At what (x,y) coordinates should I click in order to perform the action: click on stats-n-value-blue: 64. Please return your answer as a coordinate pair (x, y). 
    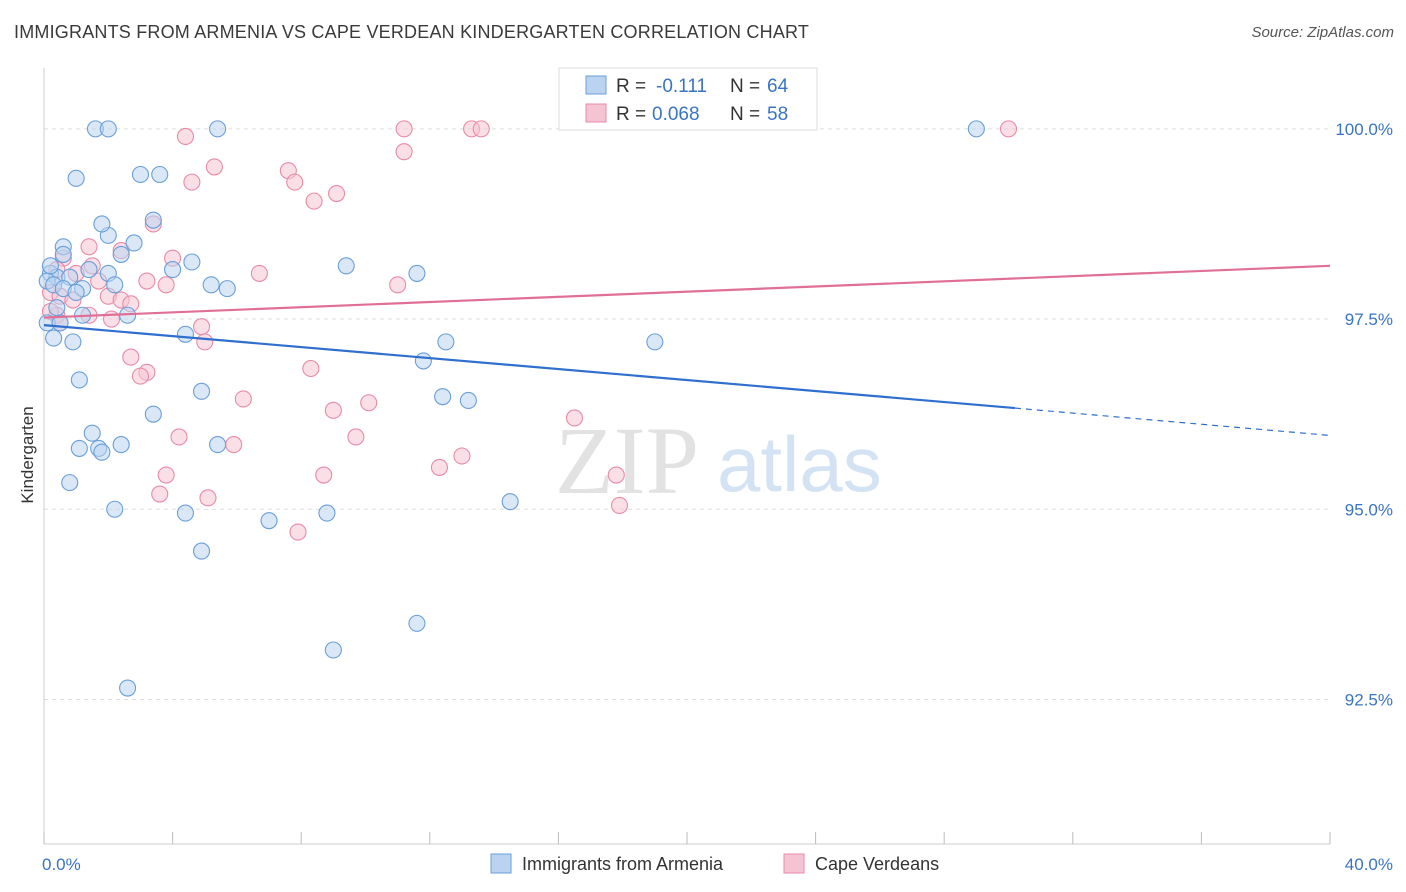
    Looking at the image, I should click on (778, 86).